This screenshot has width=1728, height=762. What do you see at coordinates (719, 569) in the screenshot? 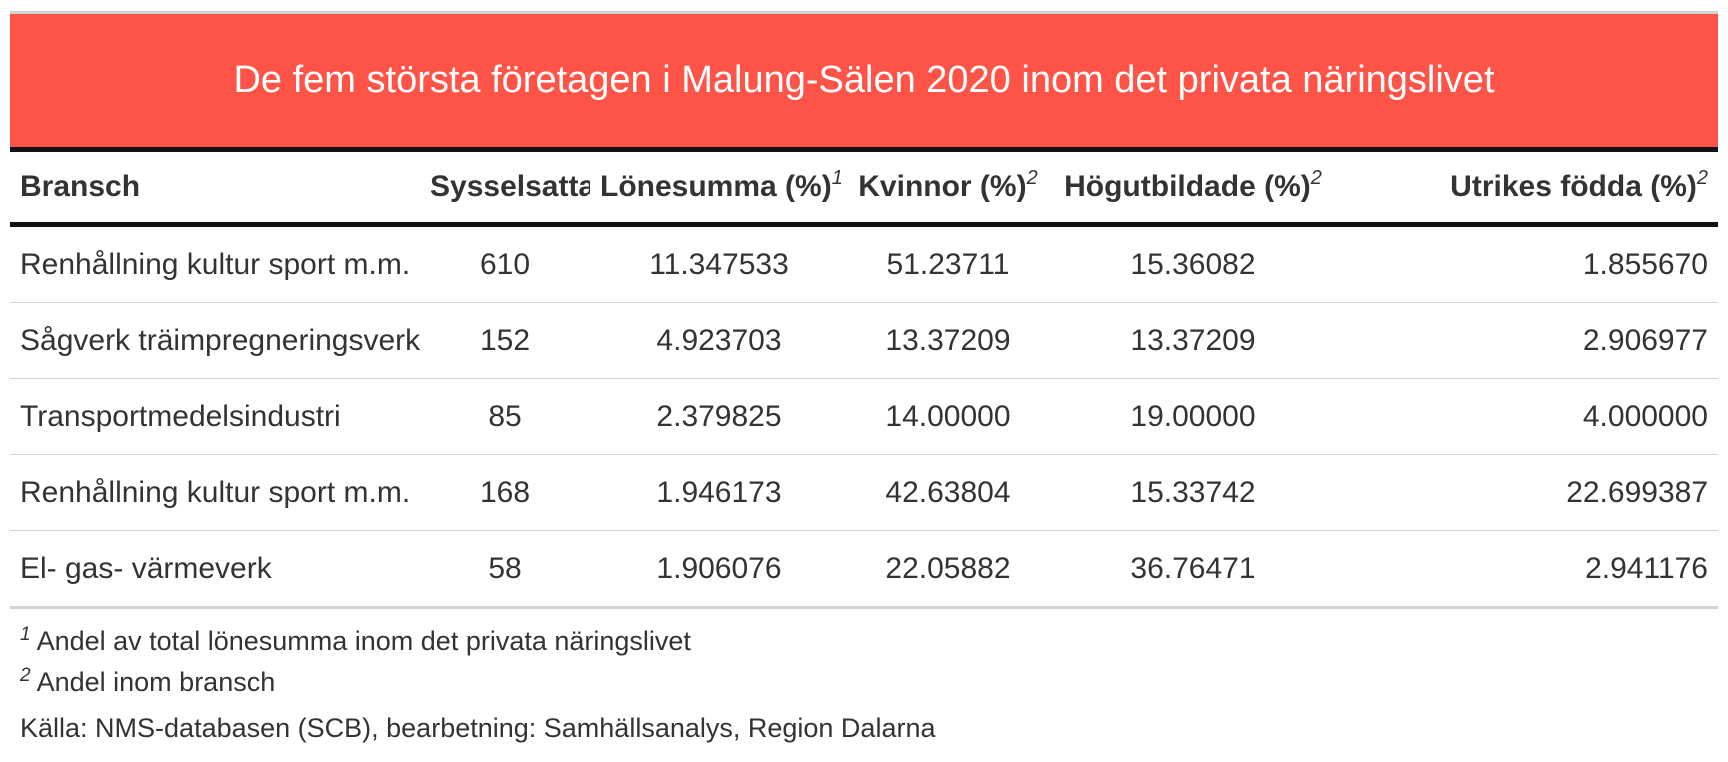
I see `cell-lonesumma: 1.906076` at bounding box center [719, 569].